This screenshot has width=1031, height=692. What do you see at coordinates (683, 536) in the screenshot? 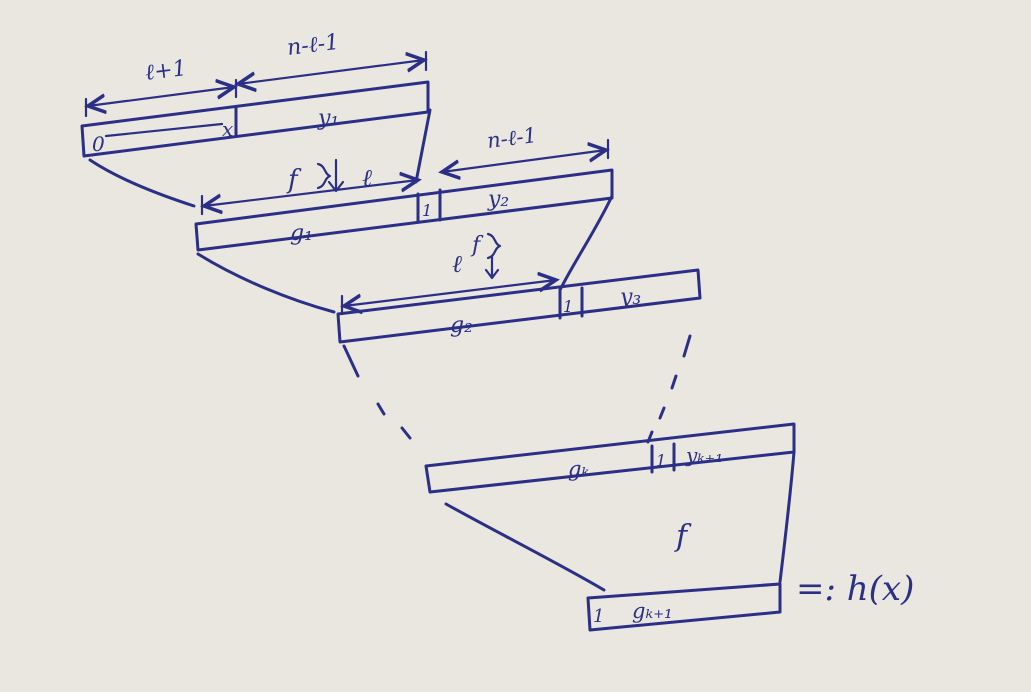
I see `f-label-final: f` at bounding box center [683, 536].